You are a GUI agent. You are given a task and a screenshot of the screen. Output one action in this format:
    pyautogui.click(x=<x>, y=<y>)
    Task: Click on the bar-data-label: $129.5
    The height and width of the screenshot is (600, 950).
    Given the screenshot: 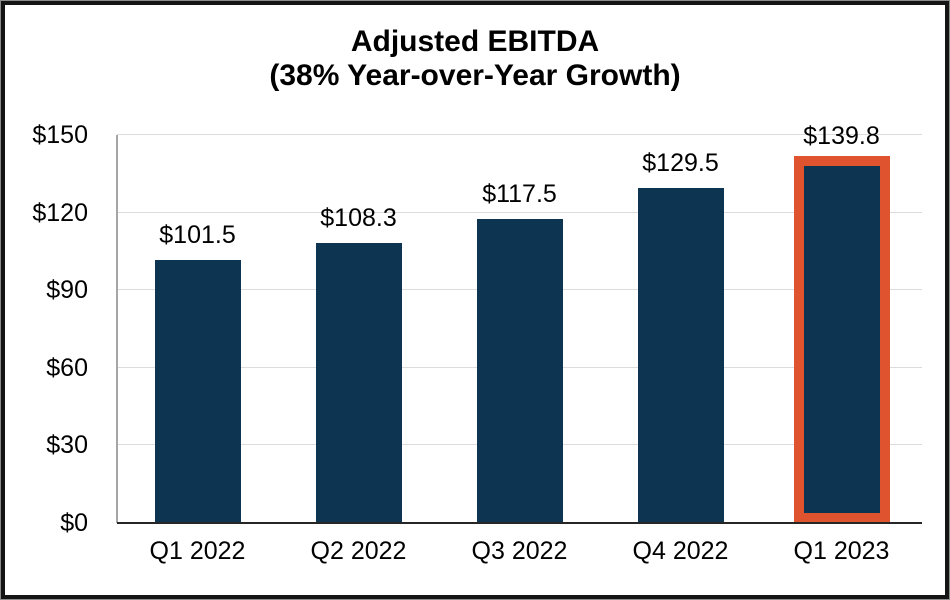 What is the action you would take?
    pyautogui.click(x=680, y=163)
    